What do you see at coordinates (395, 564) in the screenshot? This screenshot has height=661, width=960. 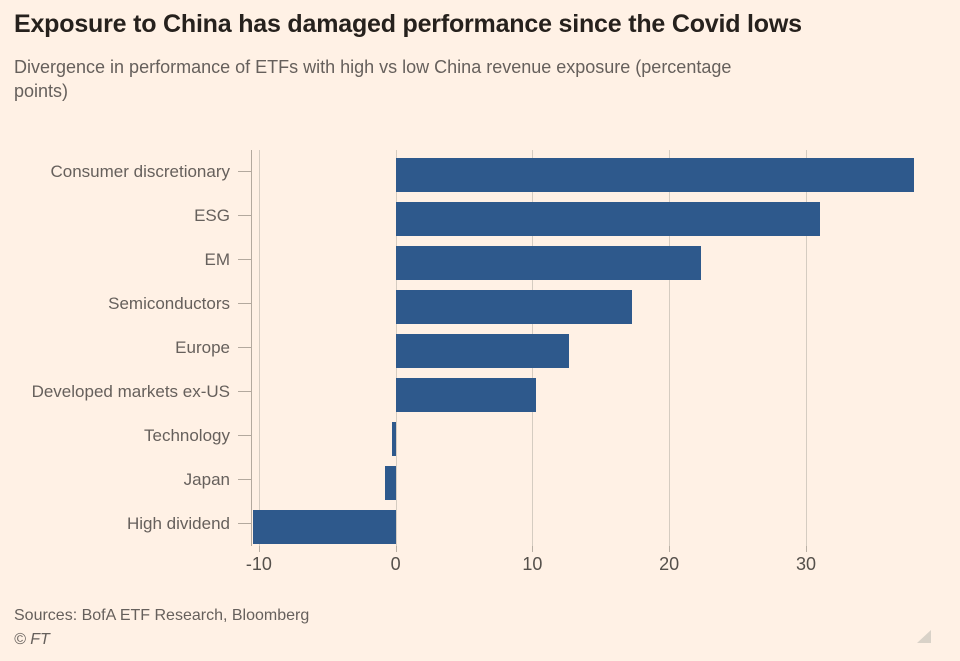 I see `x-tick-label-0: 0` at bounding box center [395, 564].